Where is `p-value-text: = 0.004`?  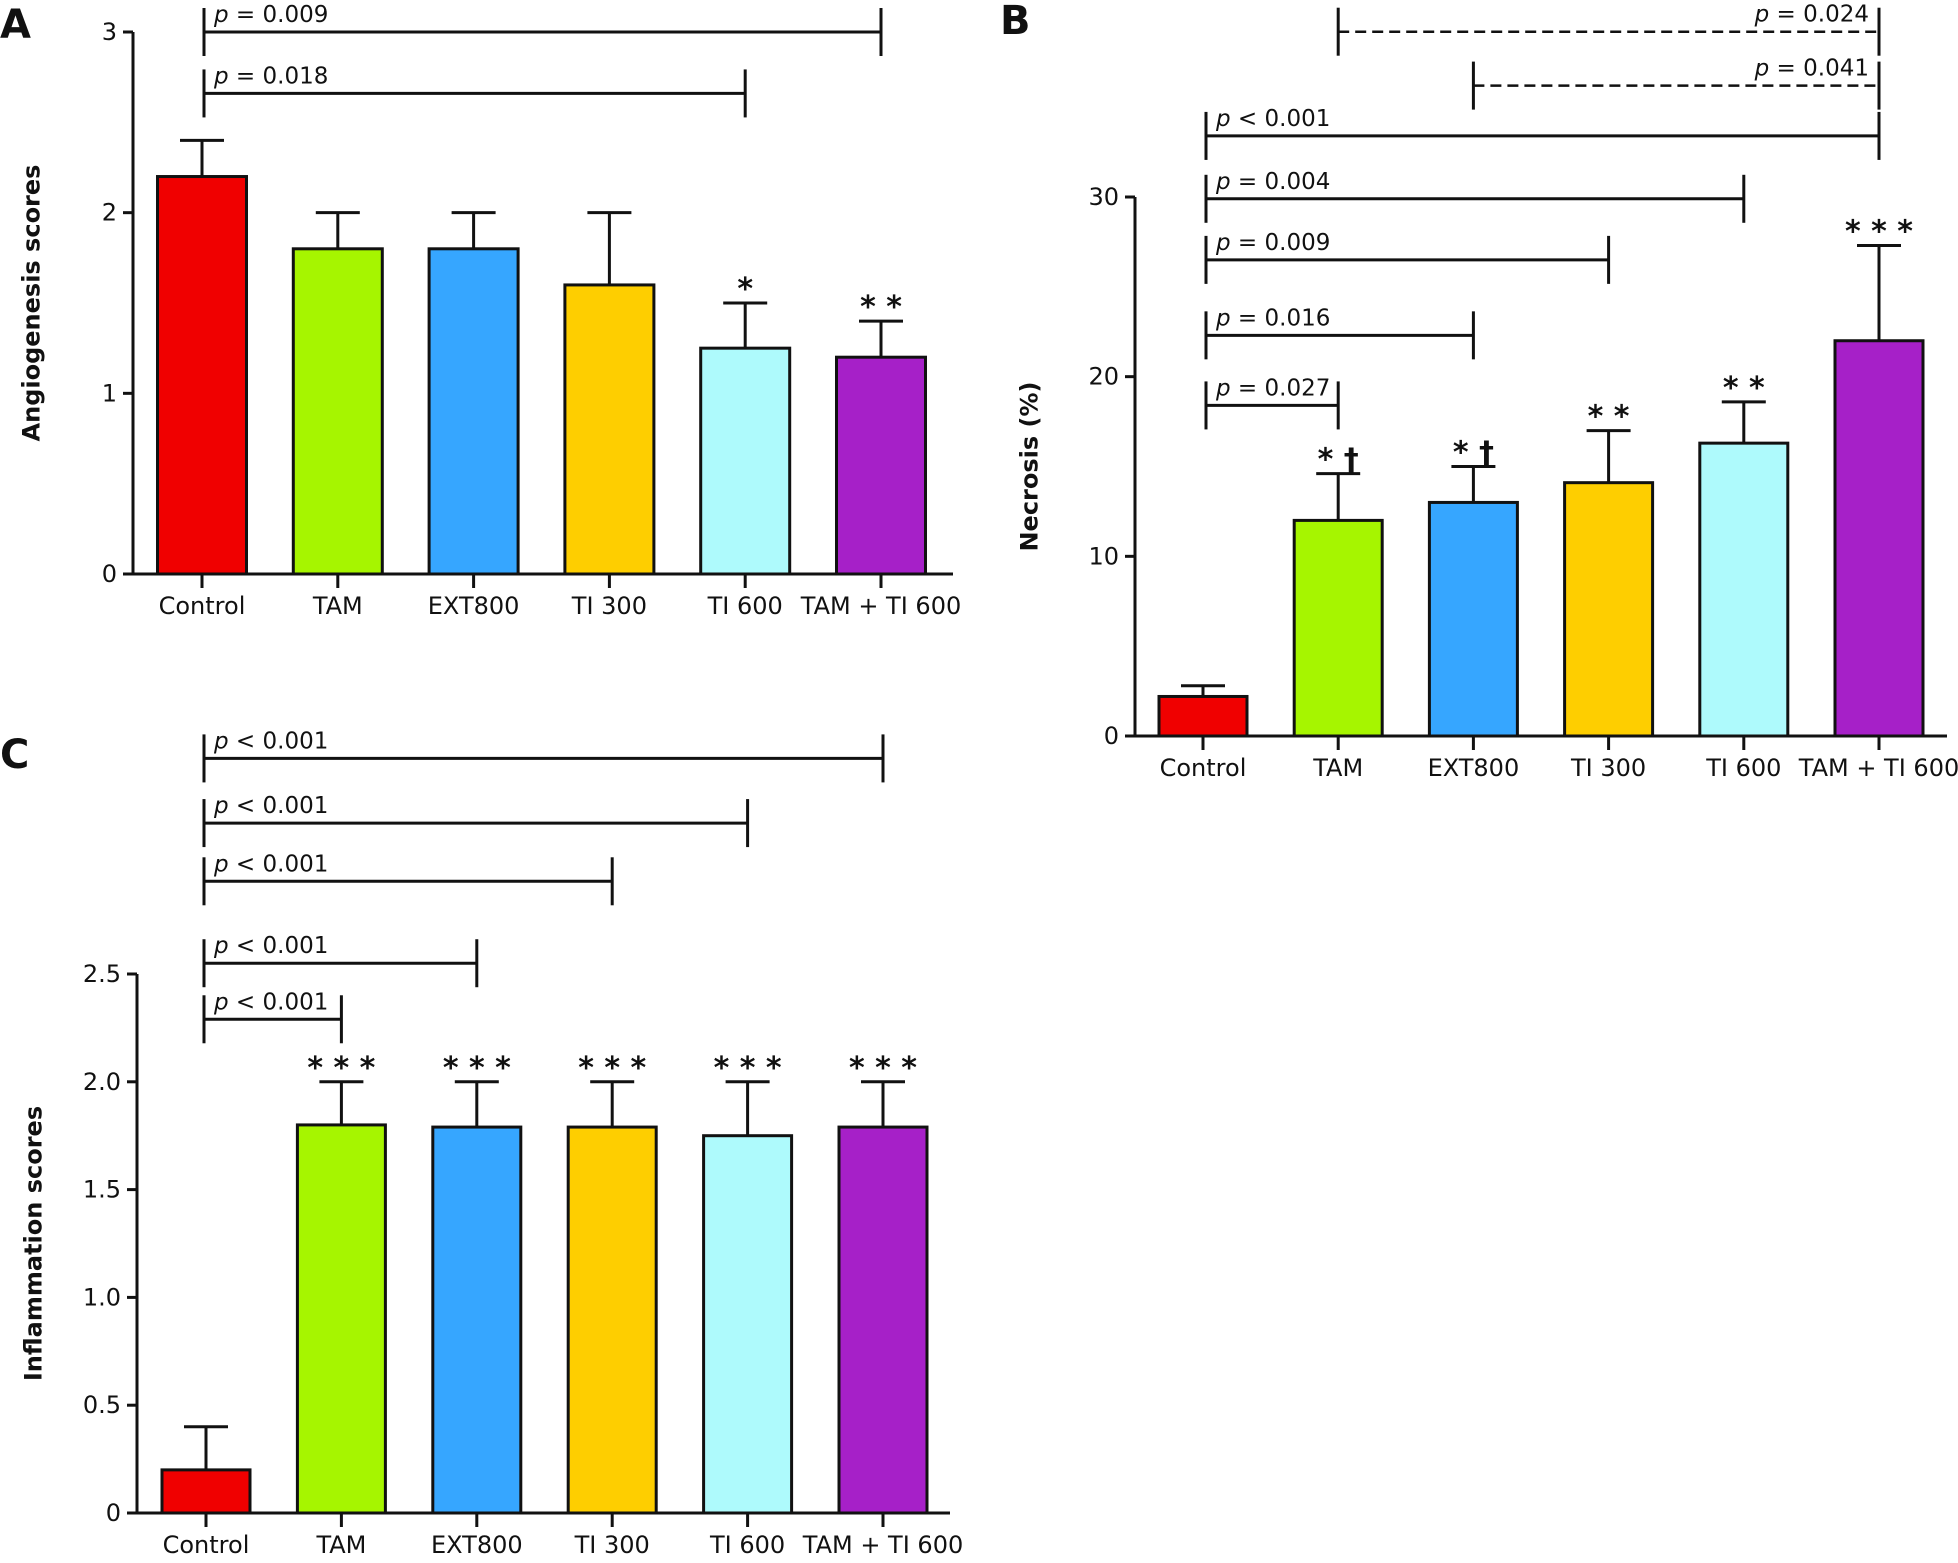
p-value-text: = 0.004 is located at coordinates (1281, 182).